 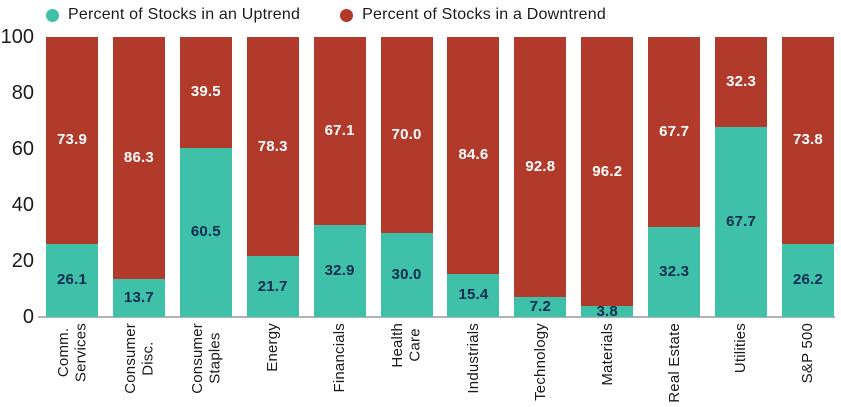 I want to click on downtrend-segment: 92.8, so click(x=540, y=167).